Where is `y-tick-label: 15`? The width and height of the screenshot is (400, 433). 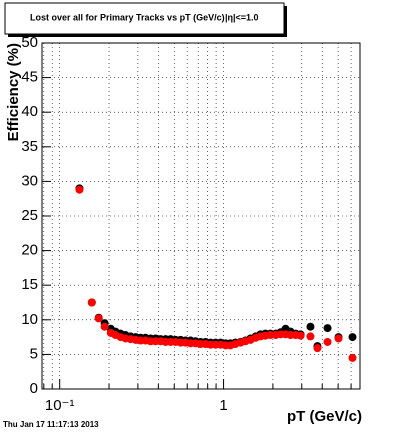
y-tick-label: 15 is located at coordinates (29, 284).